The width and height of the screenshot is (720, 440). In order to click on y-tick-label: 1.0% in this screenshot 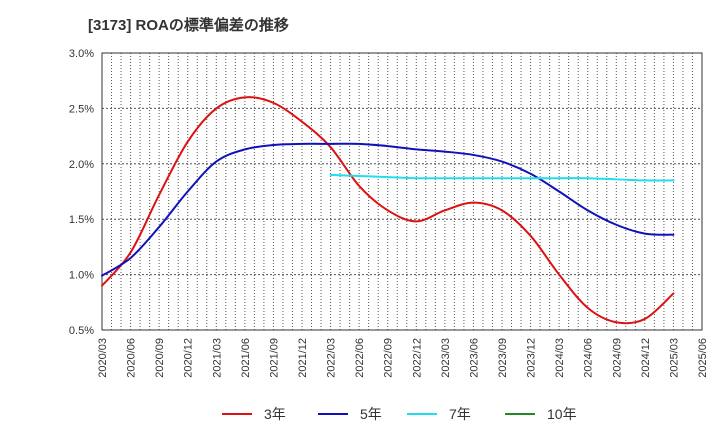, I will do `click(81, 276)`.